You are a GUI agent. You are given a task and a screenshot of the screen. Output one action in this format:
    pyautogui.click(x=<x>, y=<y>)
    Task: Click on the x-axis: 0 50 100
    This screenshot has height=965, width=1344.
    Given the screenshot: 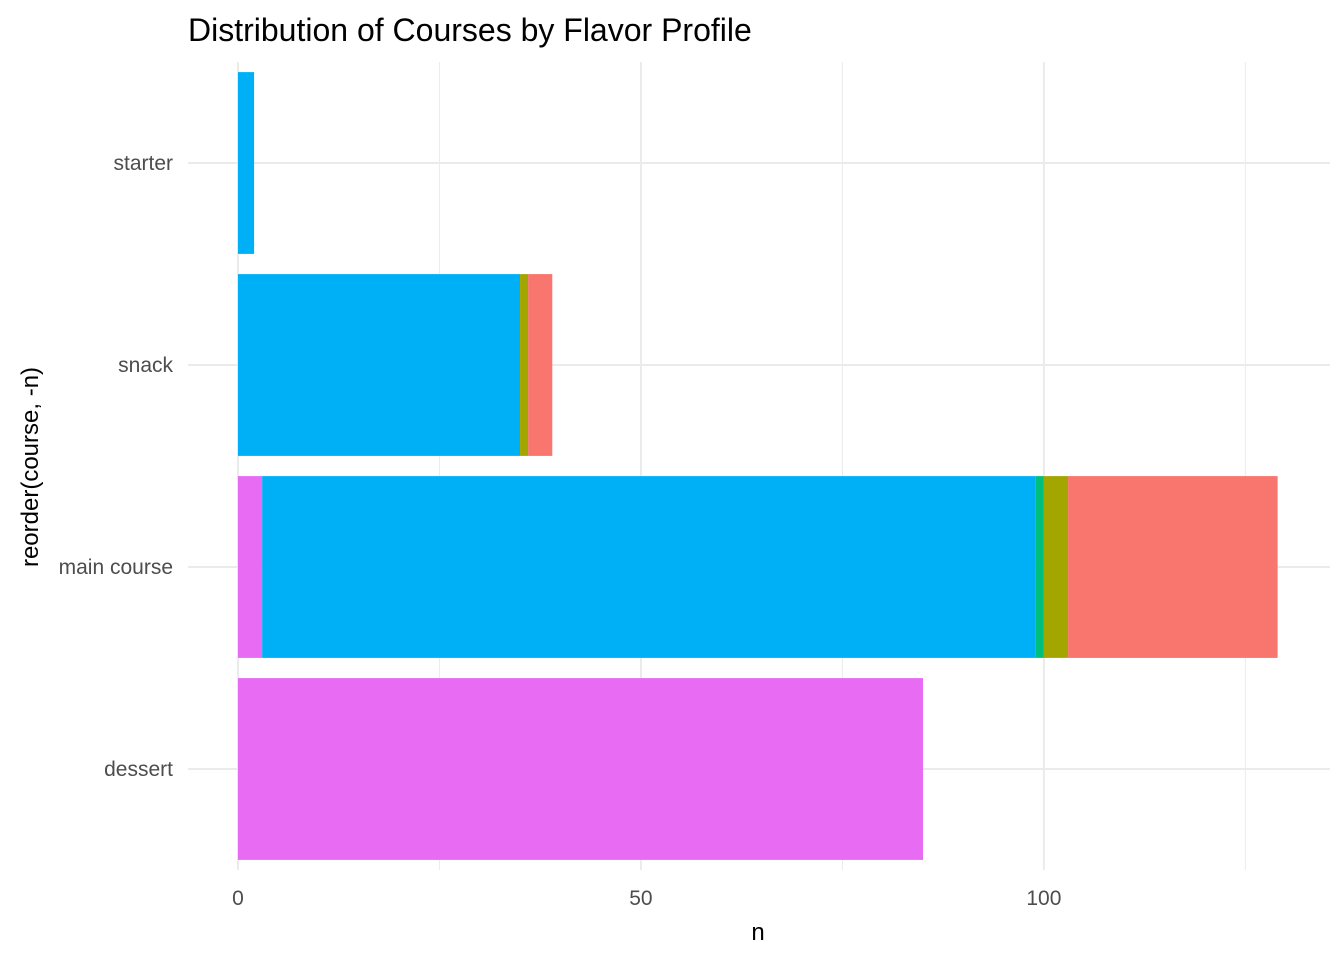 What is the action you would take?
    pyautogui.click(x=646, y=898)
    